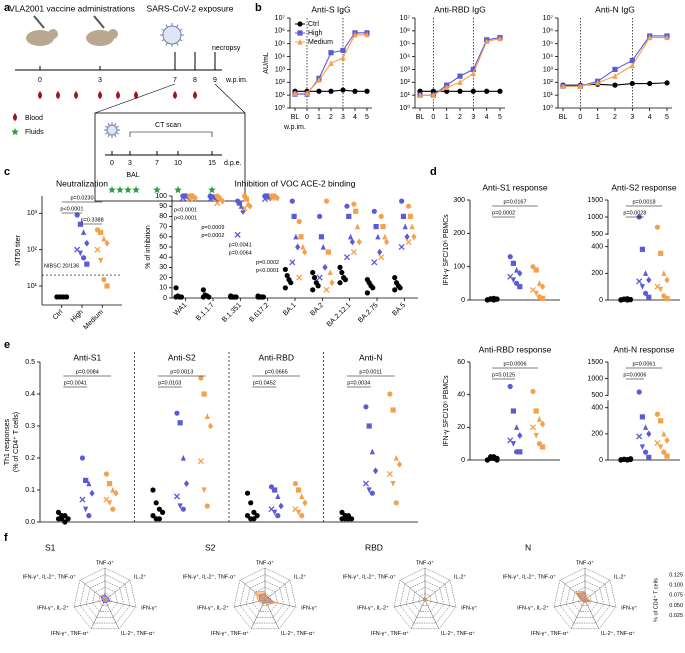 This screenshot has width=685, height=653. What do you see at coordinates (547, 56) in the screenshot?
I see `y-tick-label: 10⁴` at bounding box center [547, 56].